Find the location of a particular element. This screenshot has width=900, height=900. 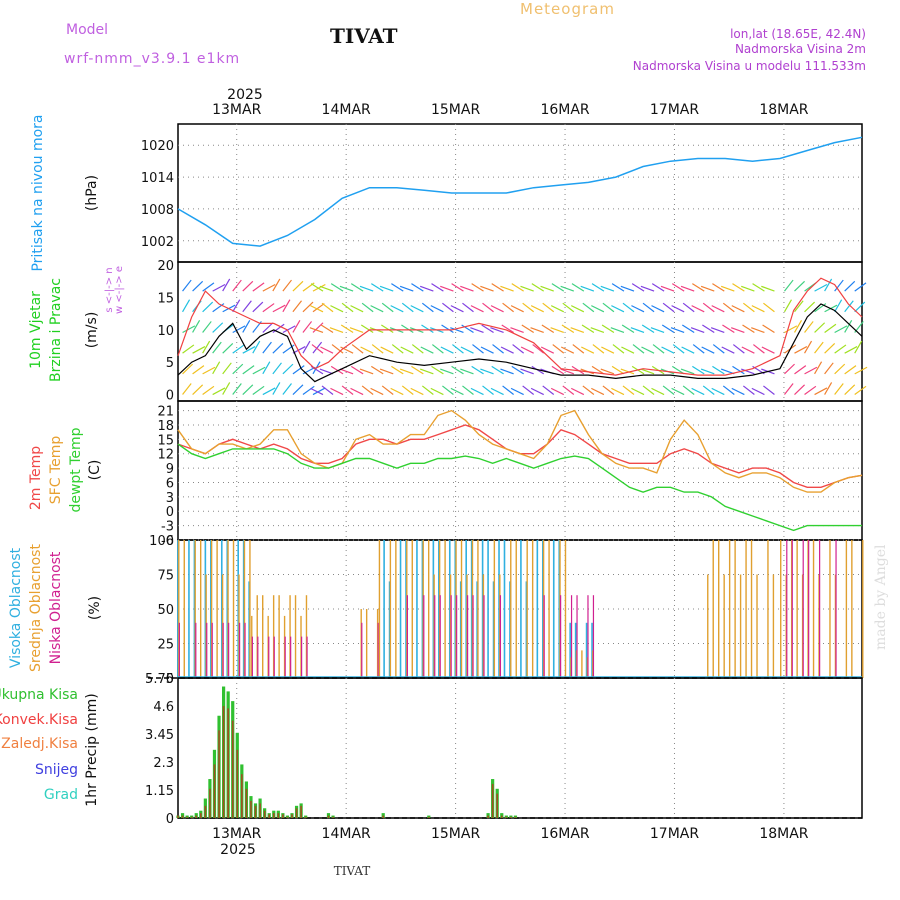

sfc-temp-line is located at coordinates (520, 451).